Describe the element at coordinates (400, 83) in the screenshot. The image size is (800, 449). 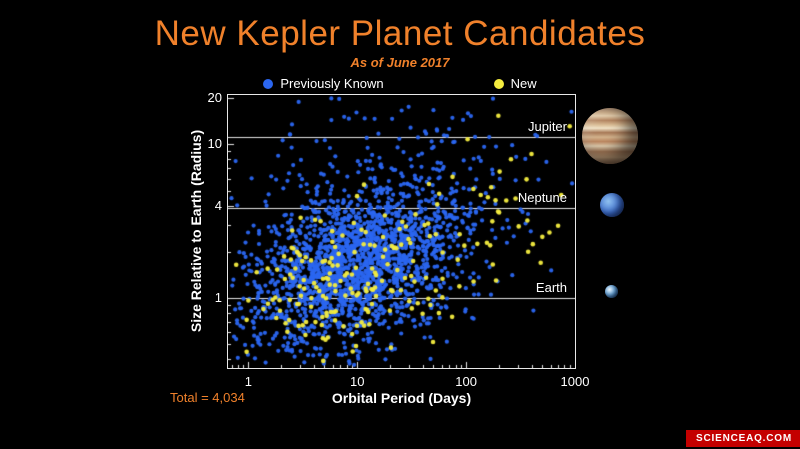
I see `legend: Previously Known New` at that location.